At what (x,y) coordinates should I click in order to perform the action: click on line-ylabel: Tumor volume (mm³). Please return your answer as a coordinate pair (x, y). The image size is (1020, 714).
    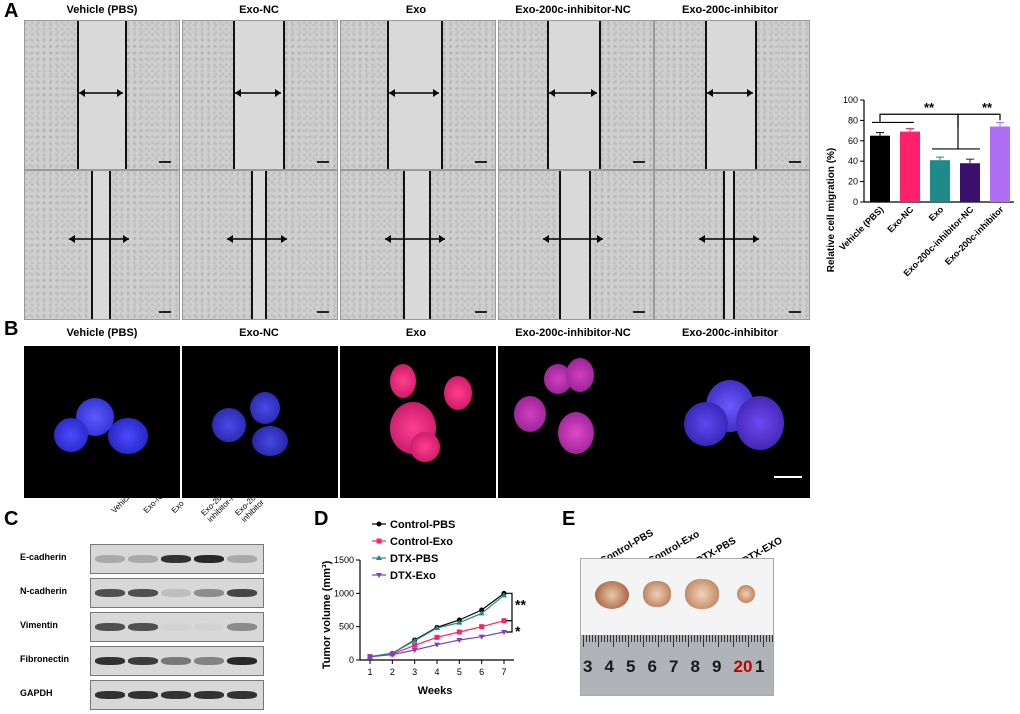
    Looking at the image, I should click on (327, 614).